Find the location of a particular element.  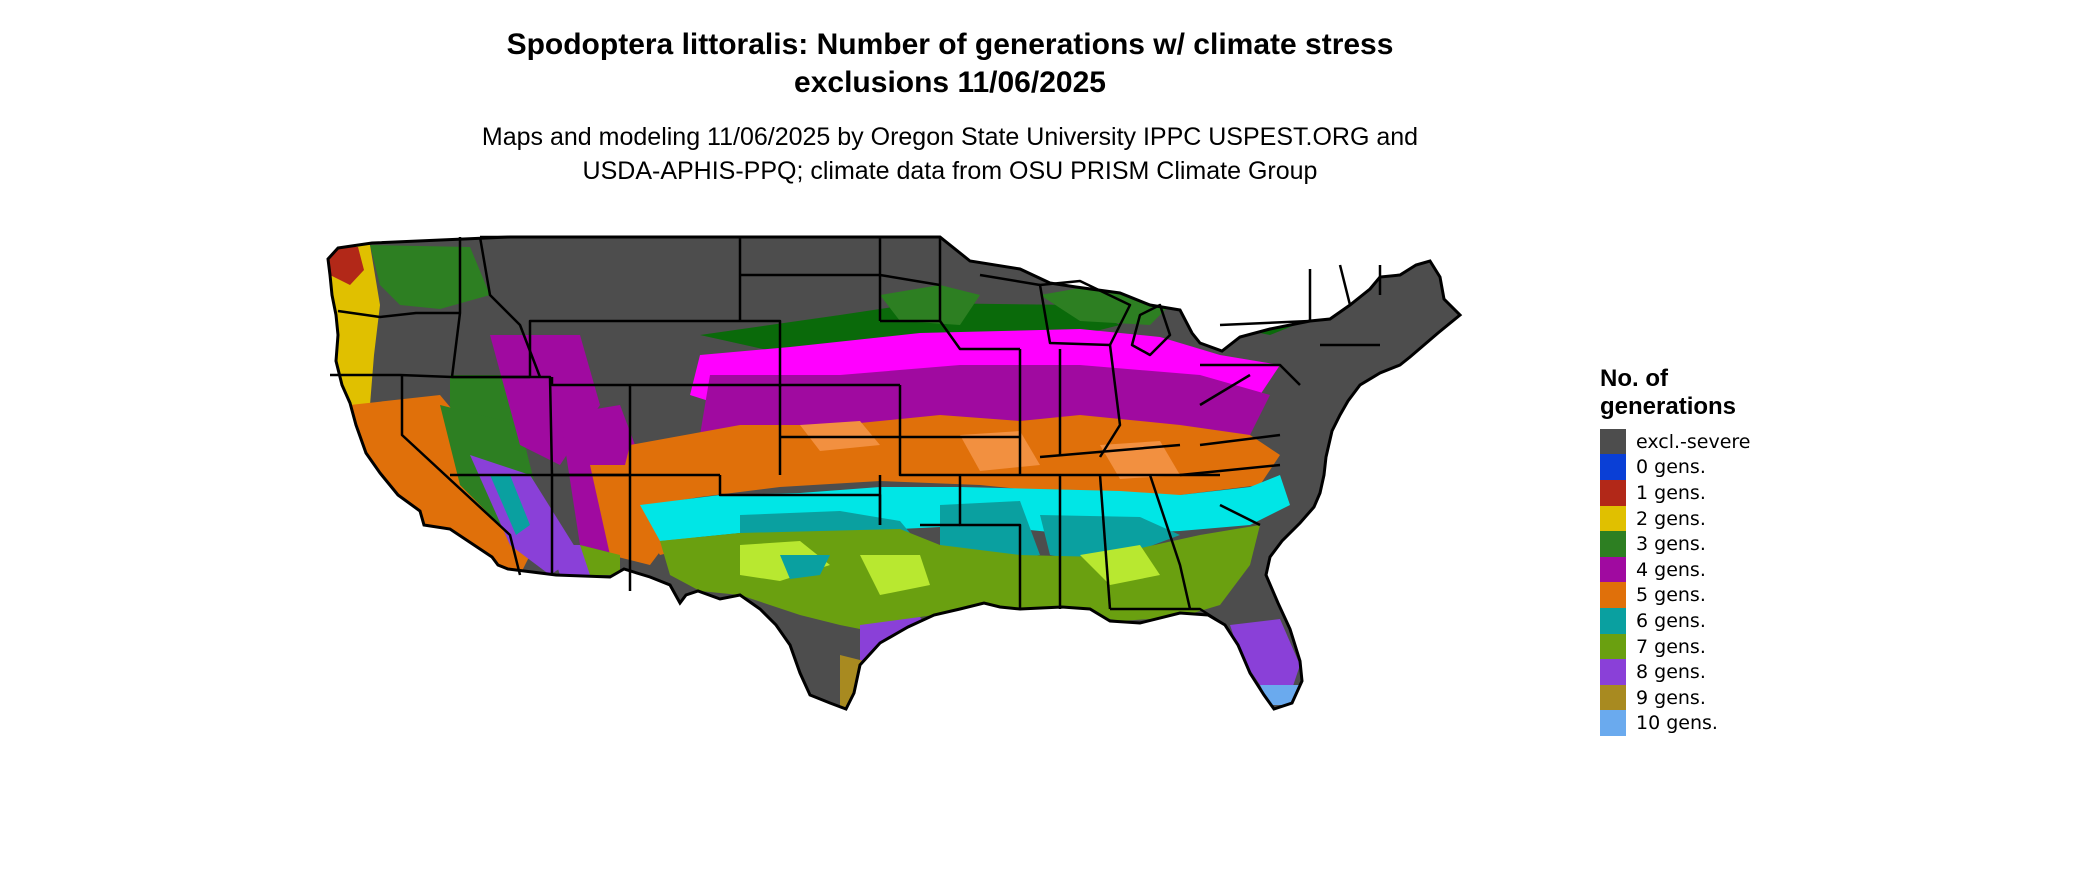

legend-item: 4 gens. is located at coordinates (1710, 569).